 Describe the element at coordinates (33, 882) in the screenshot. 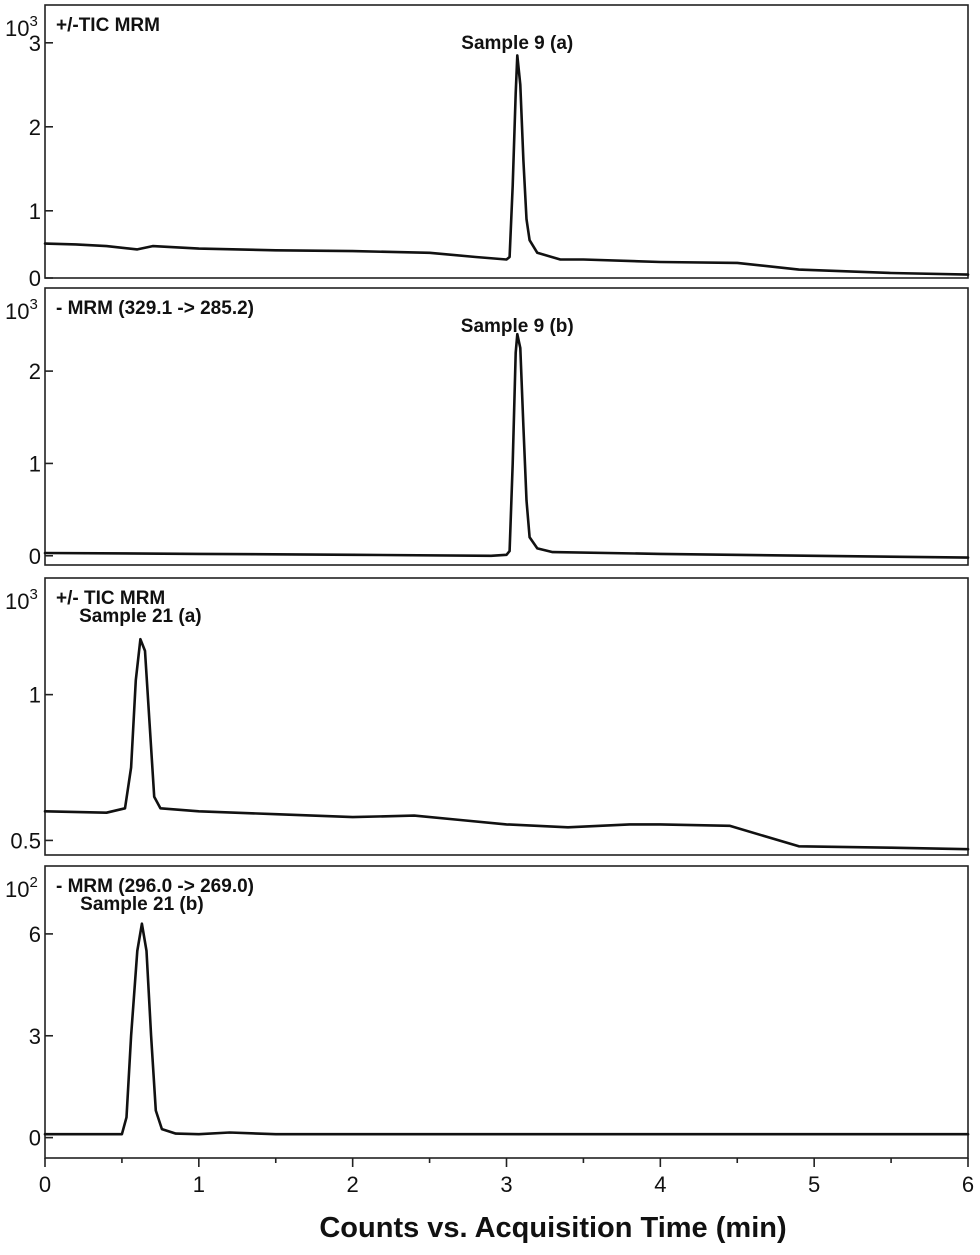

I see `y-multiplier-exponent: 2` at that location.